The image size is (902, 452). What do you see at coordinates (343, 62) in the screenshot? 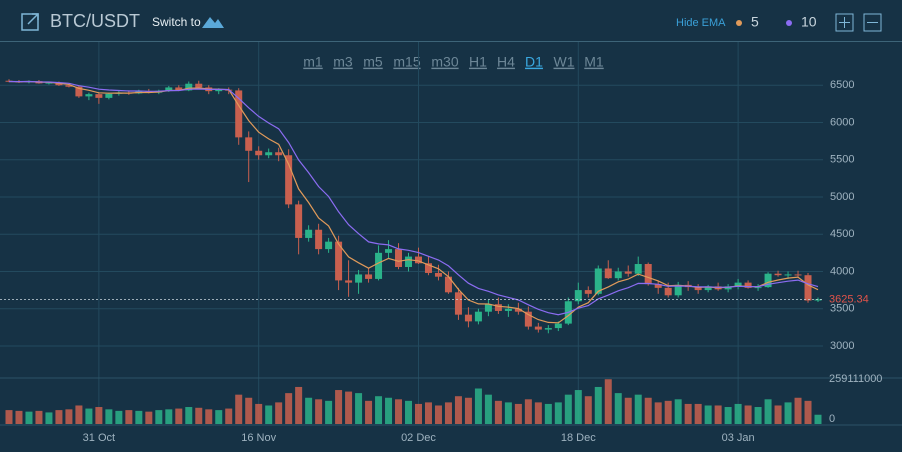
I see `interval-button: m3` at bounding box center [343, 62].